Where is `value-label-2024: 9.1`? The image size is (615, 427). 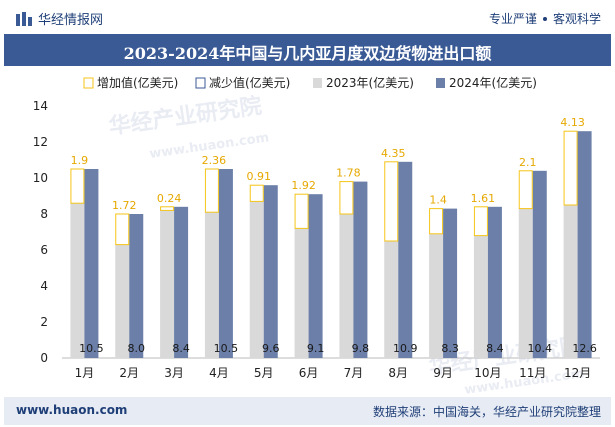 value-label-2024: 9.1 is located at coordinates (316, 348).